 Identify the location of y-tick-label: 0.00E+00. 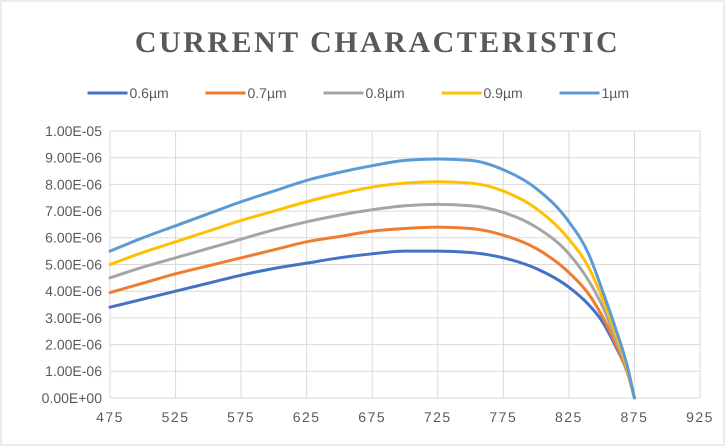
(72, 398).